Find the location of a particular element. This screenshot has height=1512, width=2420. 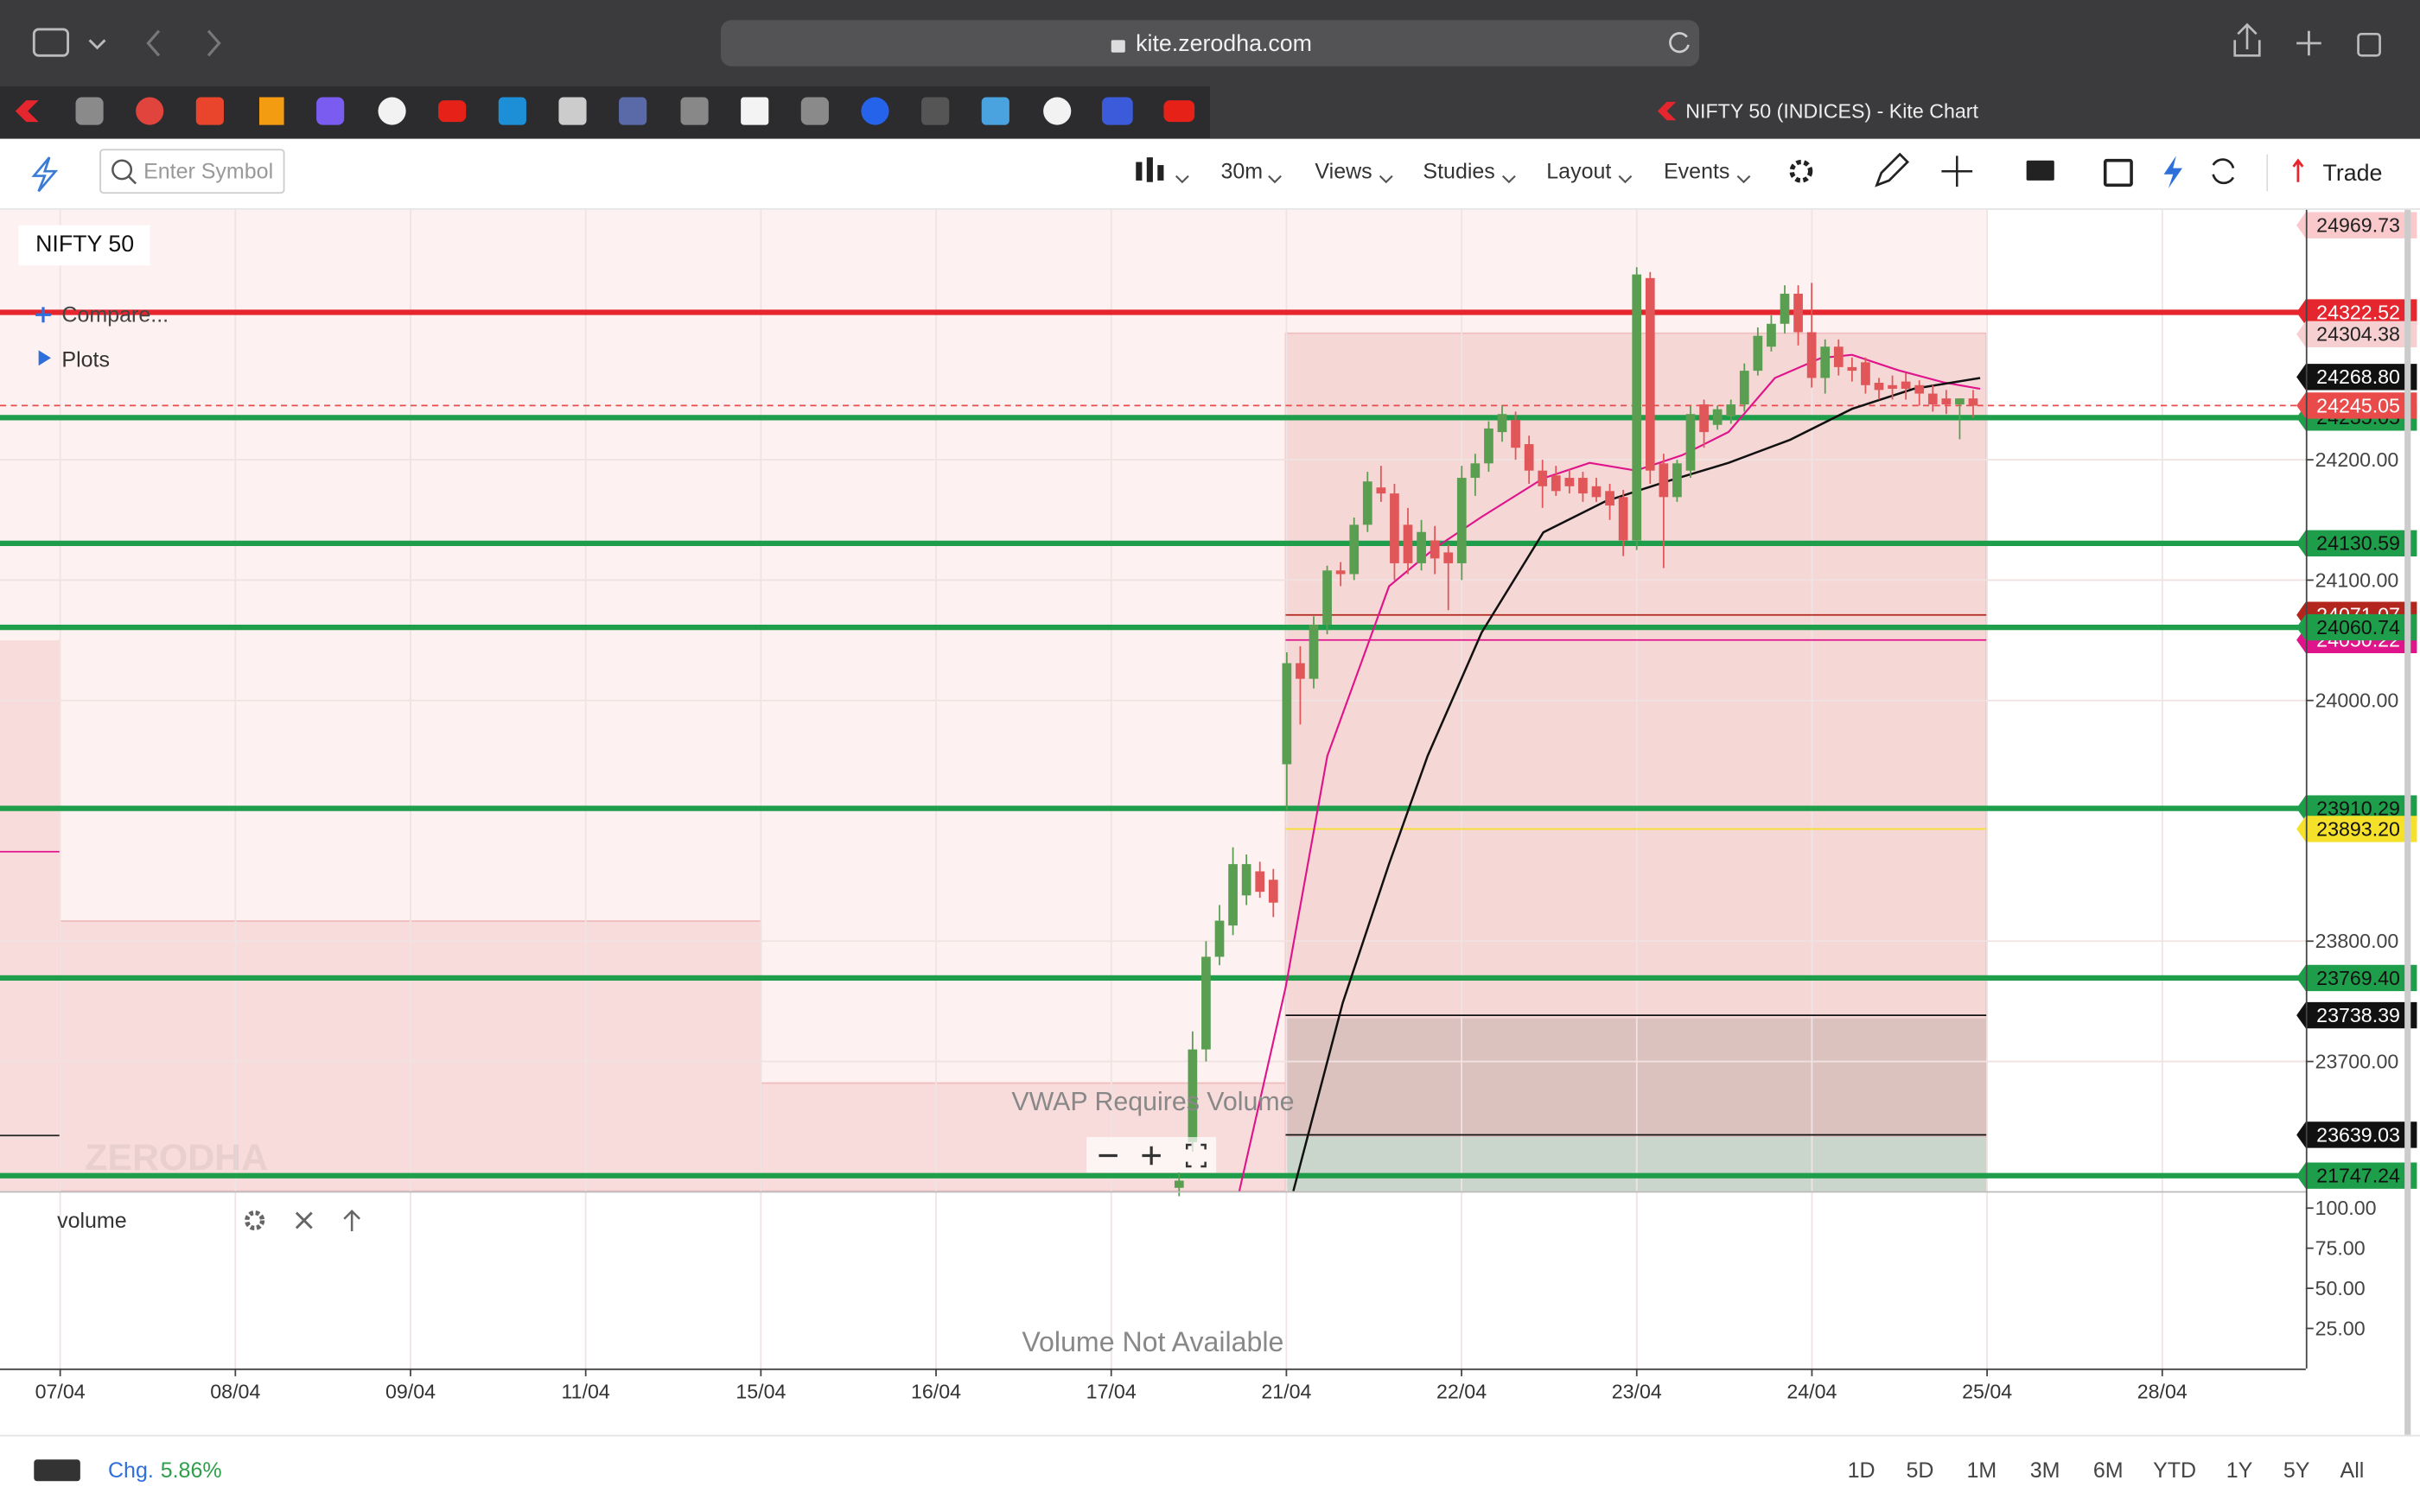

range-button: 5D is located at coordinates (1919, 1470).